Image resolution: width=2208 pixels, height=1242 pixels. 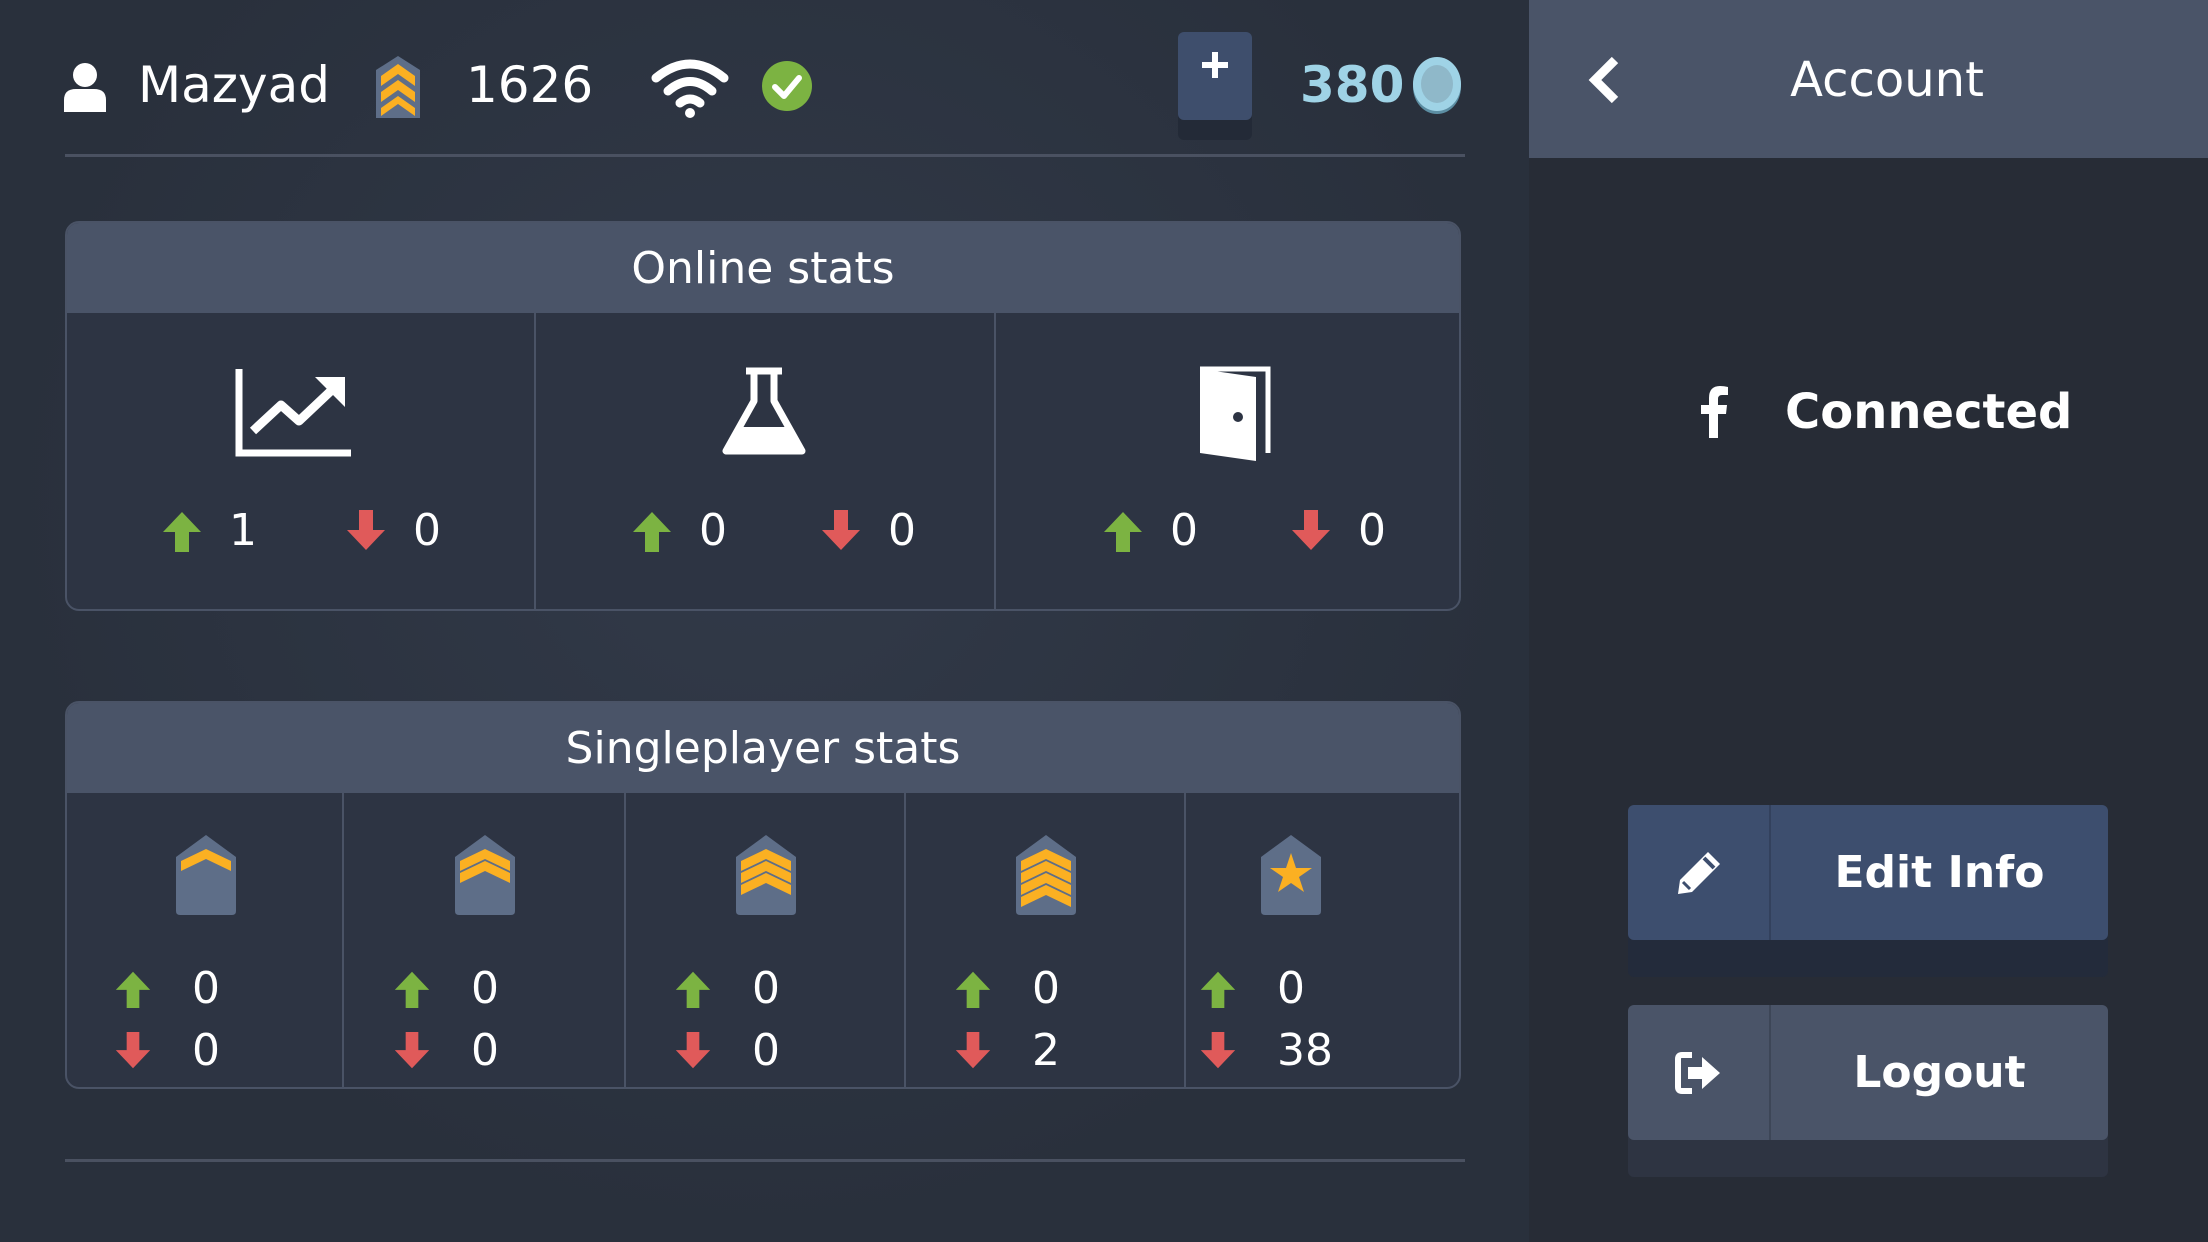 What do you see at coordinates (85, 87) in the screenshot?
I see `user-icon` at bounding box center [85, 87].